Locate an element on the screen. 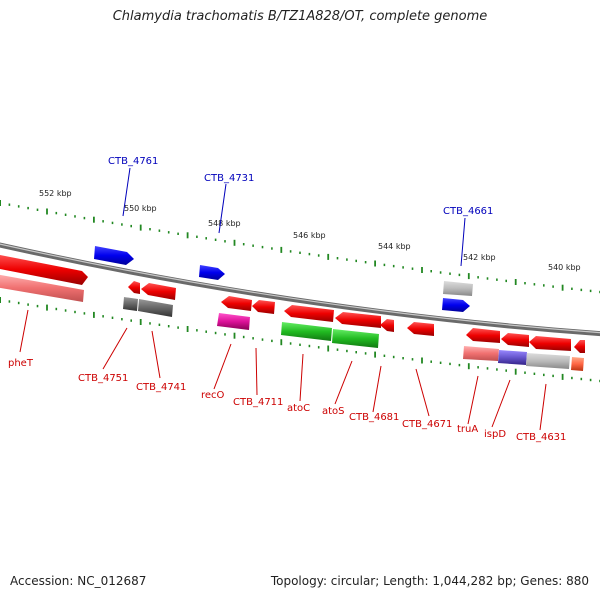 The image size is (600, 600). gene-truA-cds is located at coordinates (483, 335).